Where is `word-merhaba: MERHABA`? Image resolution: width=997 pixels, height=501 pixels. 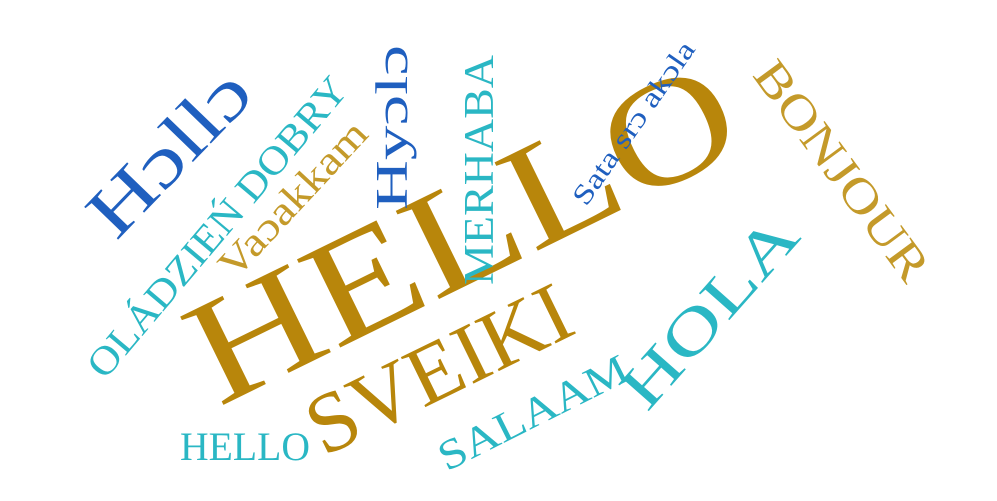
word-merhaba: MERHABA is located at coordinates (479, 169).